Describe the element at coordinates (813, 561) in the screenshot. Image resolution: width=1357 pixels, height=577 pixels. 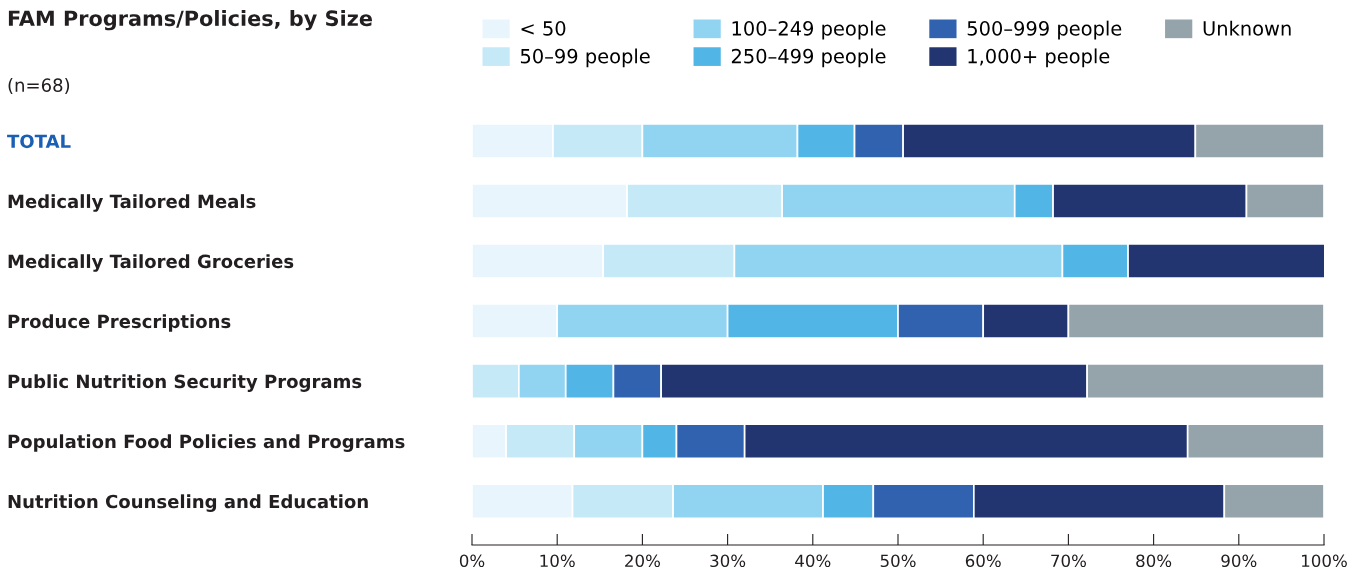
I see `x-tick-label: 40%` at that location.